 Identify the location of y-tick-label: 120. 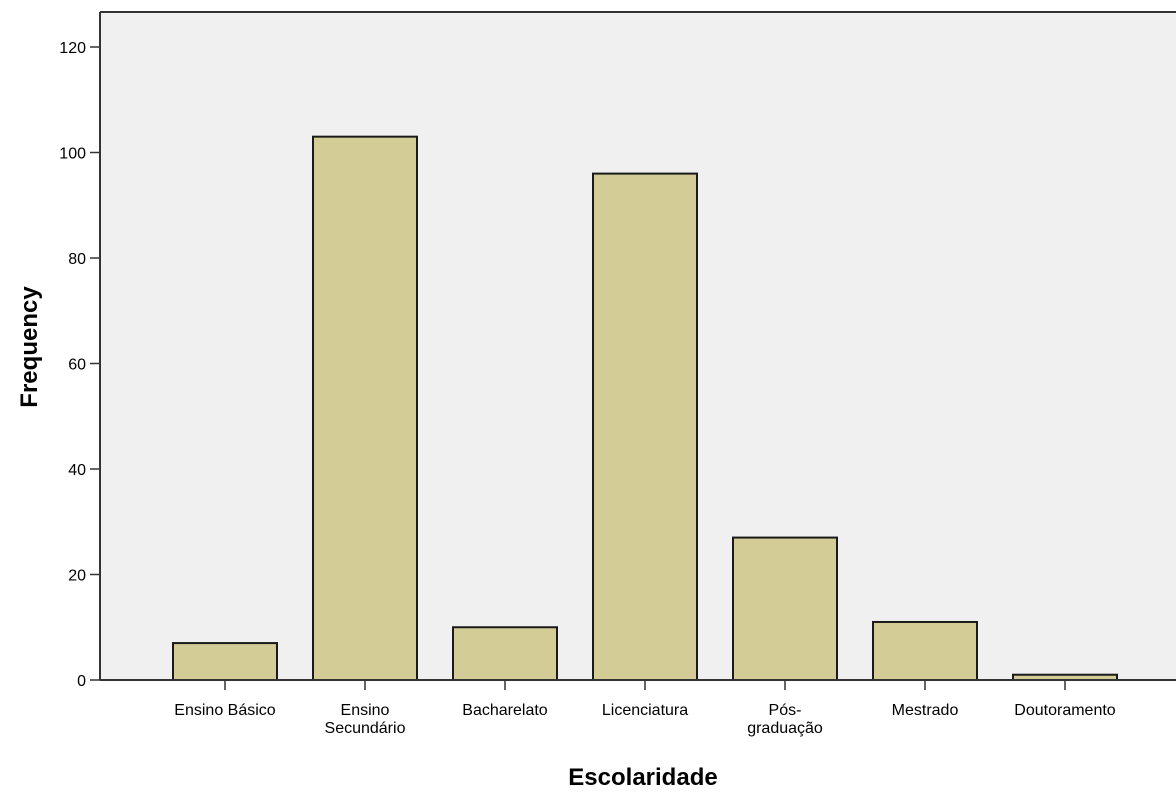
(72, 48).